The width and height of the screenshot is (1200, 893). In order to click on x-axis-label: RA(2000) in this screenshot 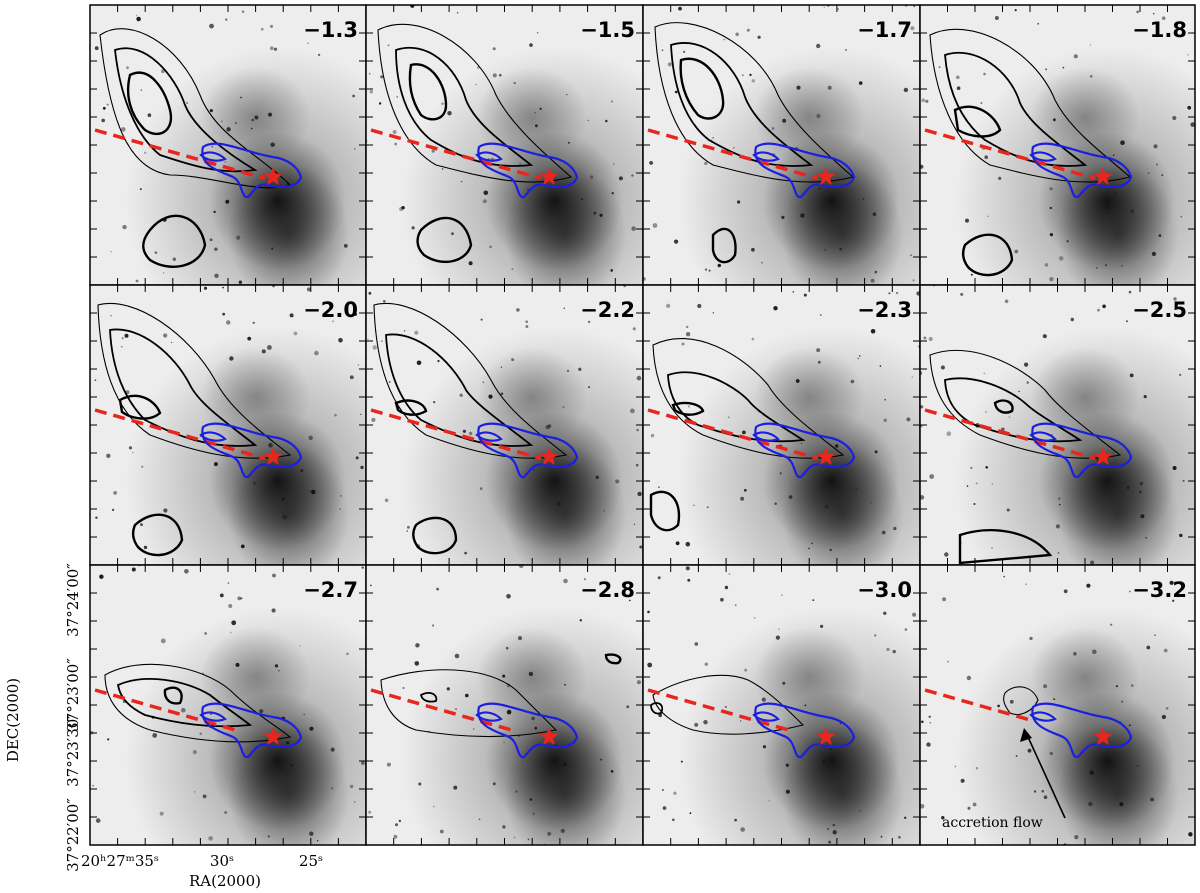, I will do `click(225, 881)`.